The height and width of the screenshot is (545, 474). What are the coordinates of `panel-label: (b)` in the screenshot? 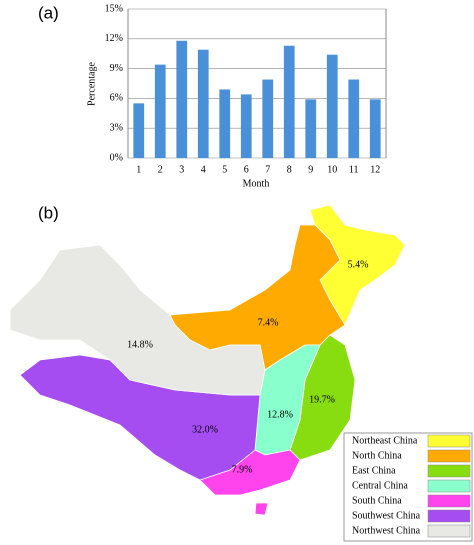 It's located at (48, 212).